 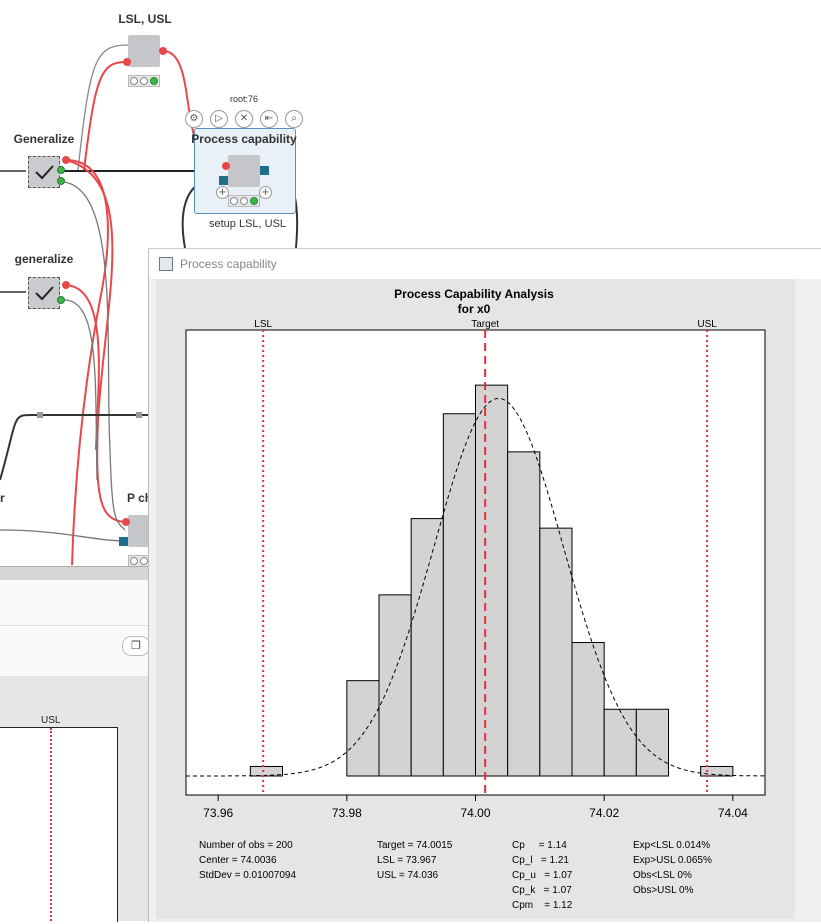 What do you see at coordinates (219, 119) in the screenshot?
I see `play-icon: ▷` at bounding box center [219, 119].